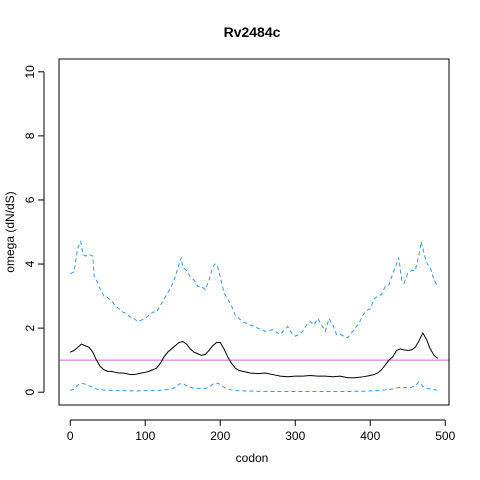  Describe the element at coordinates (370, 436) in the screenshot. I see `x-tick-label: 400` at that location.